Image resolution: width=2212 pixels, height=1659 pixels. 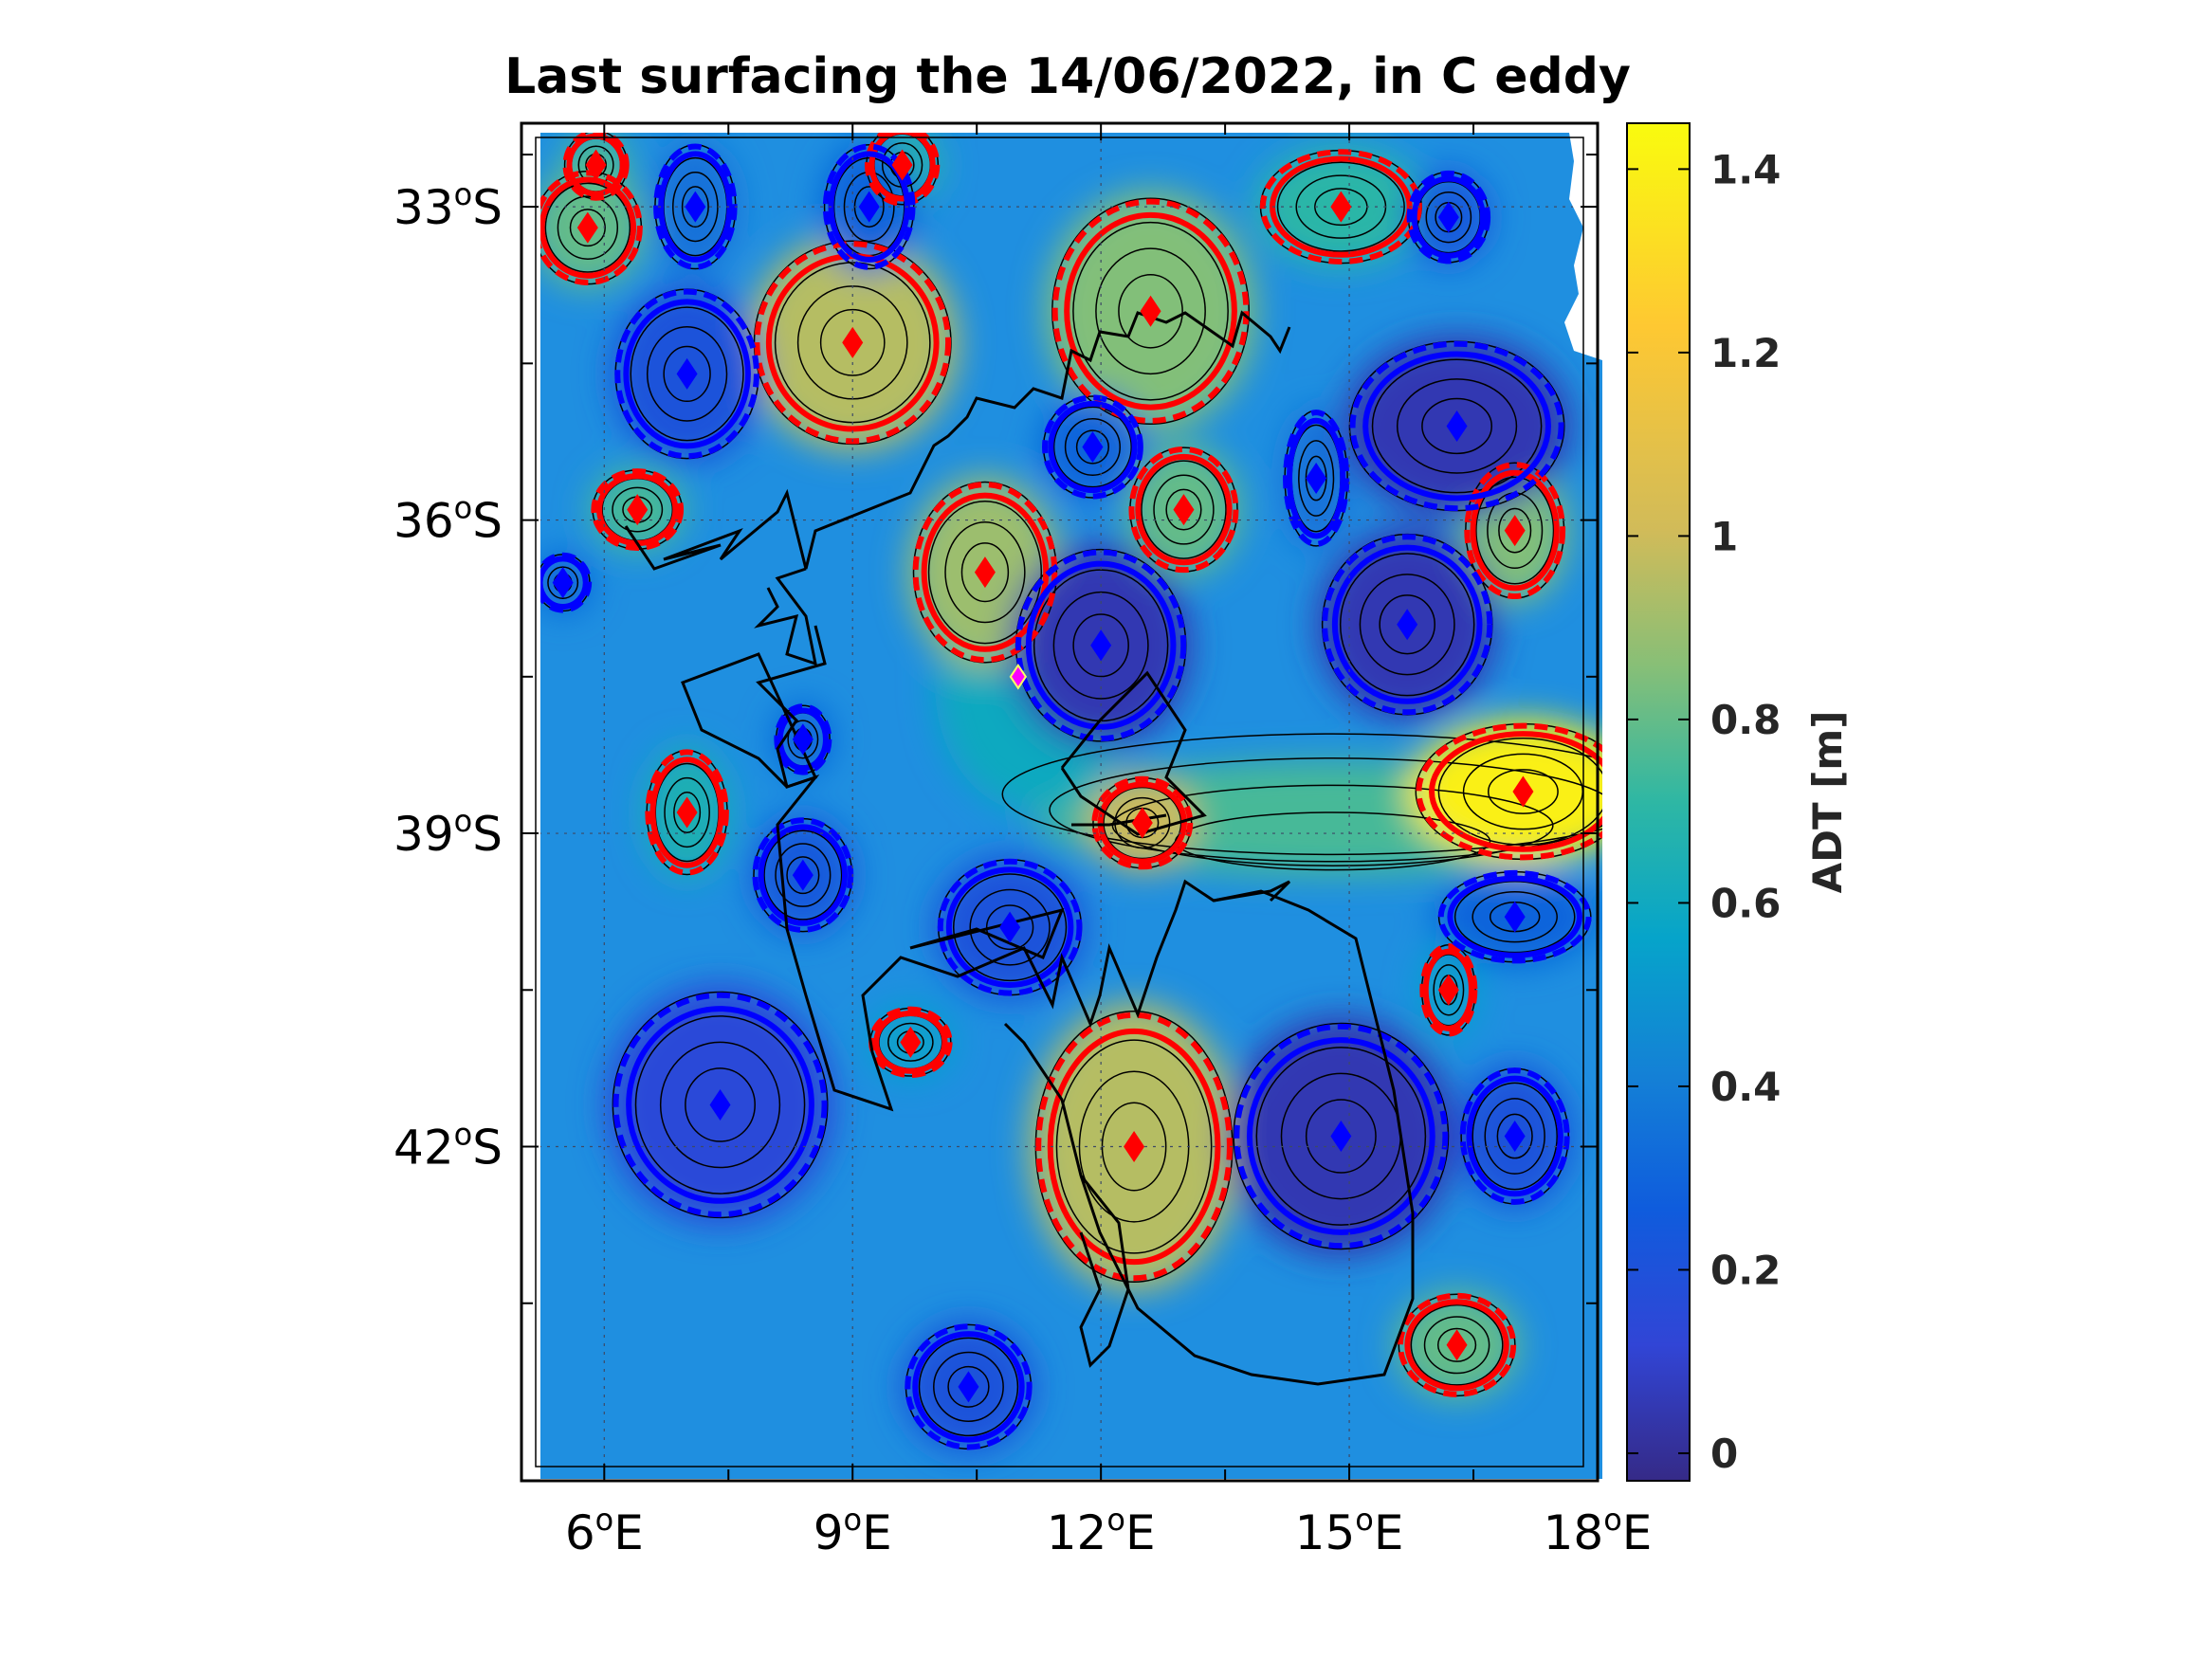 What do you see at coordinates (1745, 1270) in the screenshot?
I see `colorbar-tick-label: 0.2` at bounding box center [1745, 1270].